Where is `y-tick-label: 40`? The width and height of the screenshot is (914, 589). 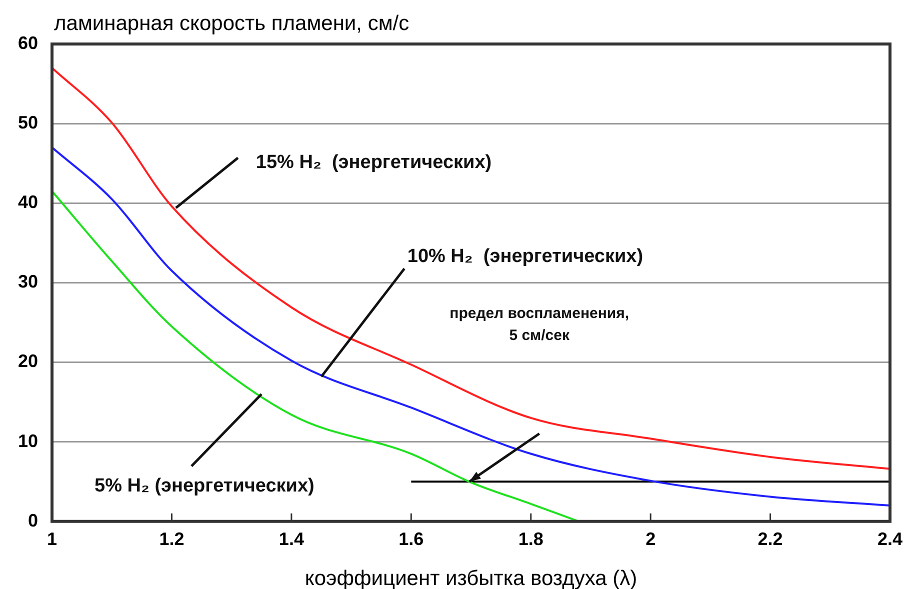
y-tick-label: 40 is located at coordinates (28, 202).